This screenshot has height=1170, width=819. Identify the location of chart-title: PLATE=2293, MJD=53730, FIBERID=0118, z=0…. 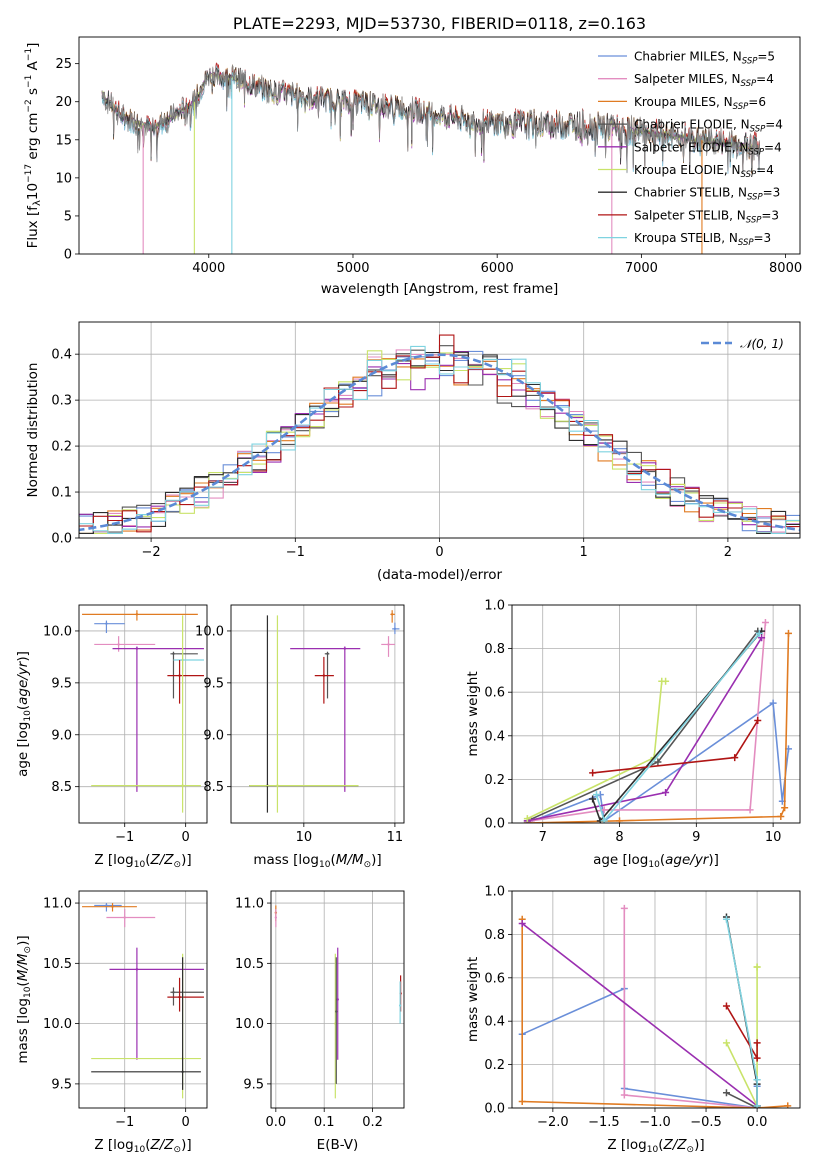
(439, 23).